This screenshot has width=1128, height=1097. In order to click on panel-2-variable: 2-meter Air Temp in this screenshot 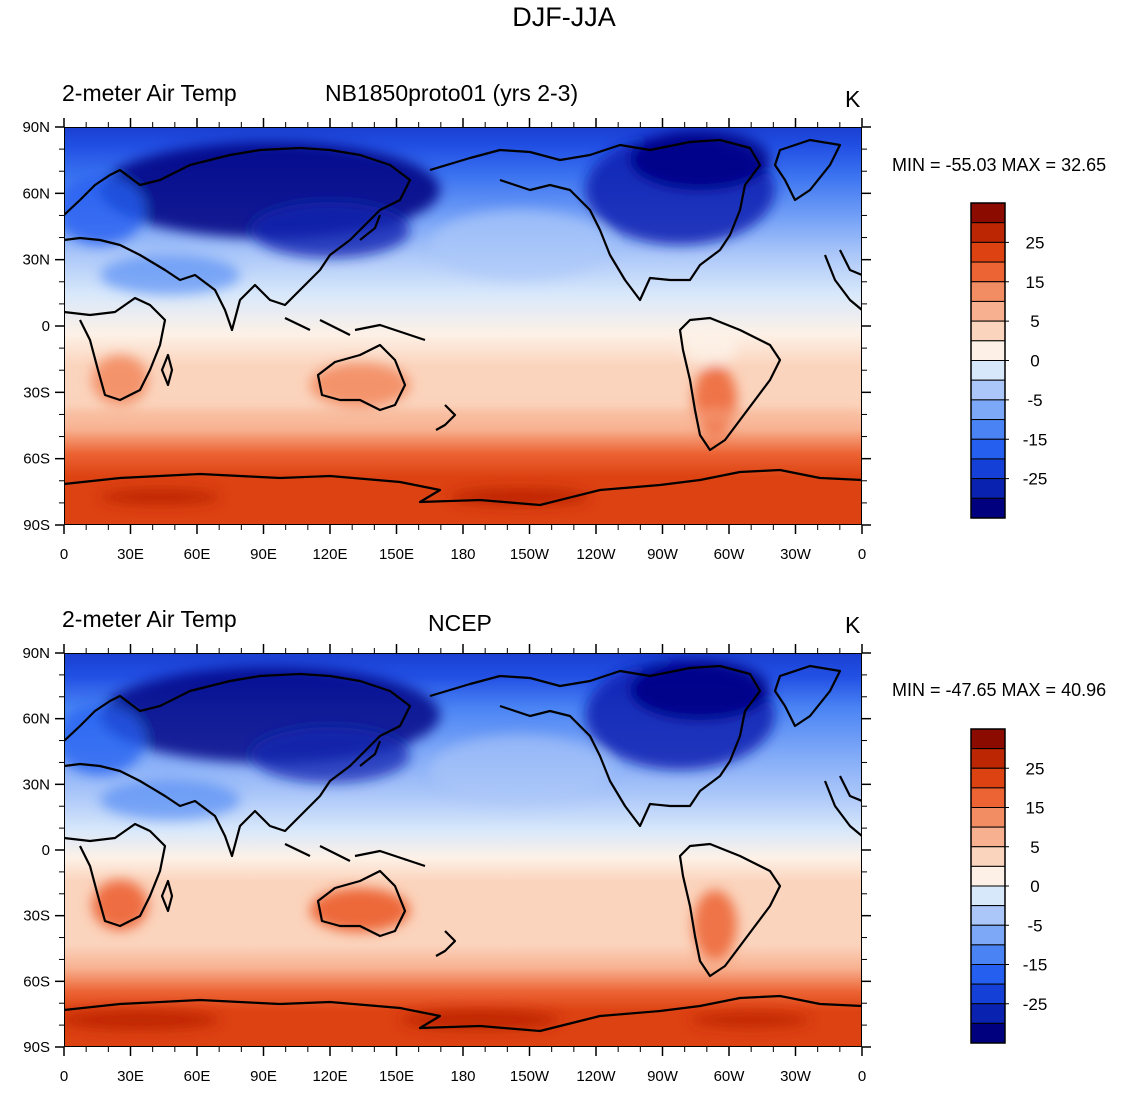, I will do `click(149, 619)`.